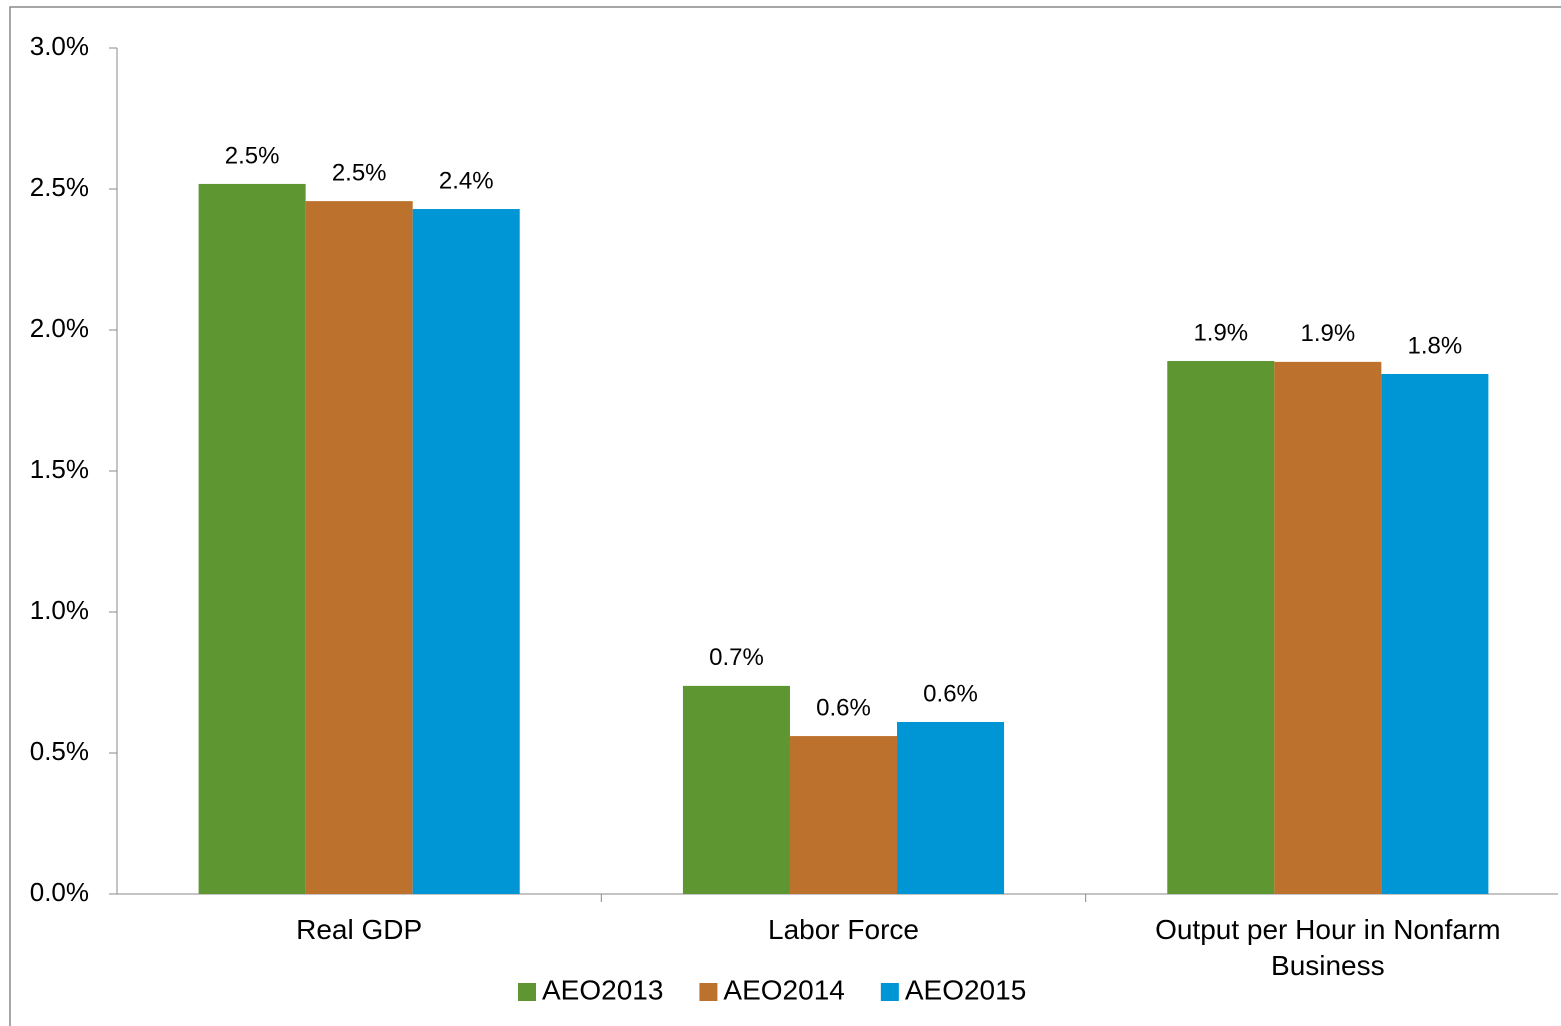  What do you see at coordinates (466, 180) in the screenshot?
I see `value-label: 2.4%` at bounding box center [466, 180].